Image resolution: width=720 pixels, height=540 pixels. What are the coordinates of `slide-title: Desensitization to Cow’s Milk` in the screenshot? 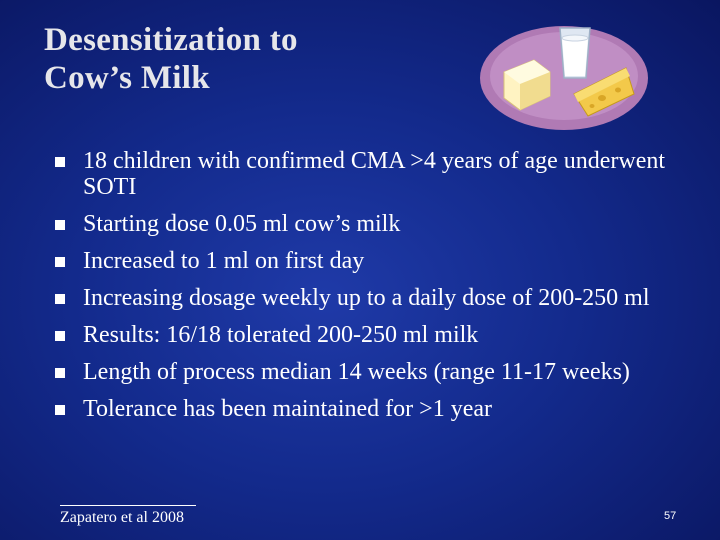 It's located at (244, 60).